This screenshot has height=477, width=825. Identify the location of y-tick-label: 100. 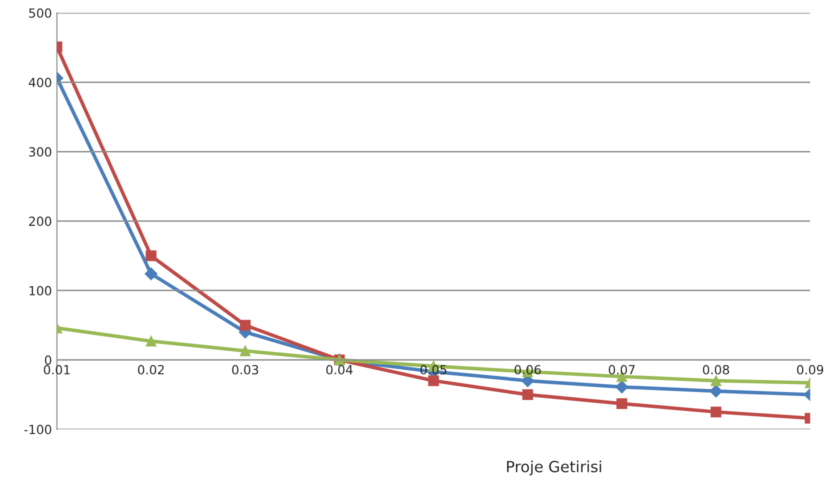
(41, 291).